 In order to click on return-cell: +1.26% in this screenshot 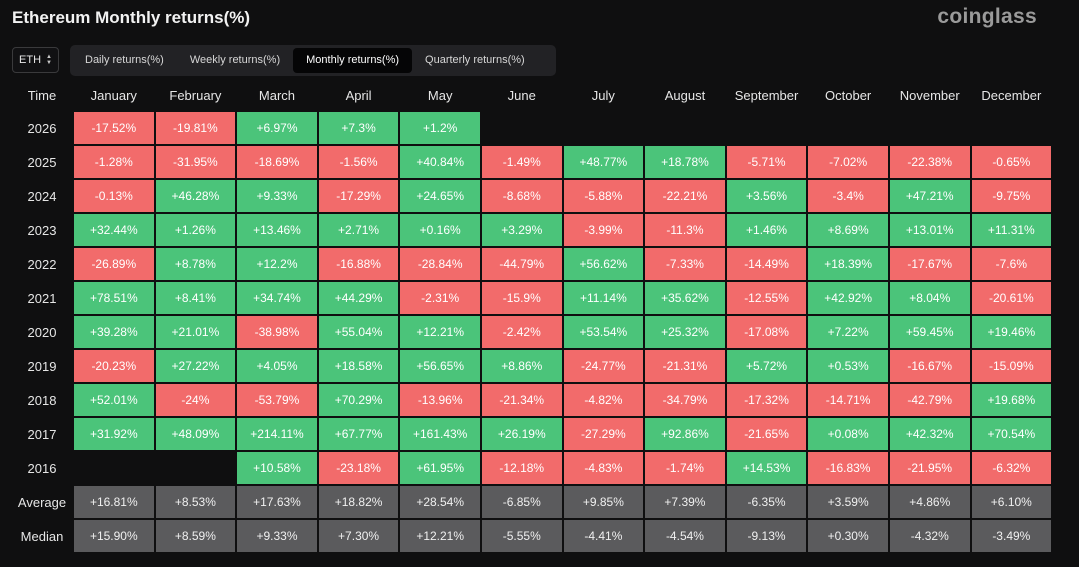, I will do `click(195, 230)`.